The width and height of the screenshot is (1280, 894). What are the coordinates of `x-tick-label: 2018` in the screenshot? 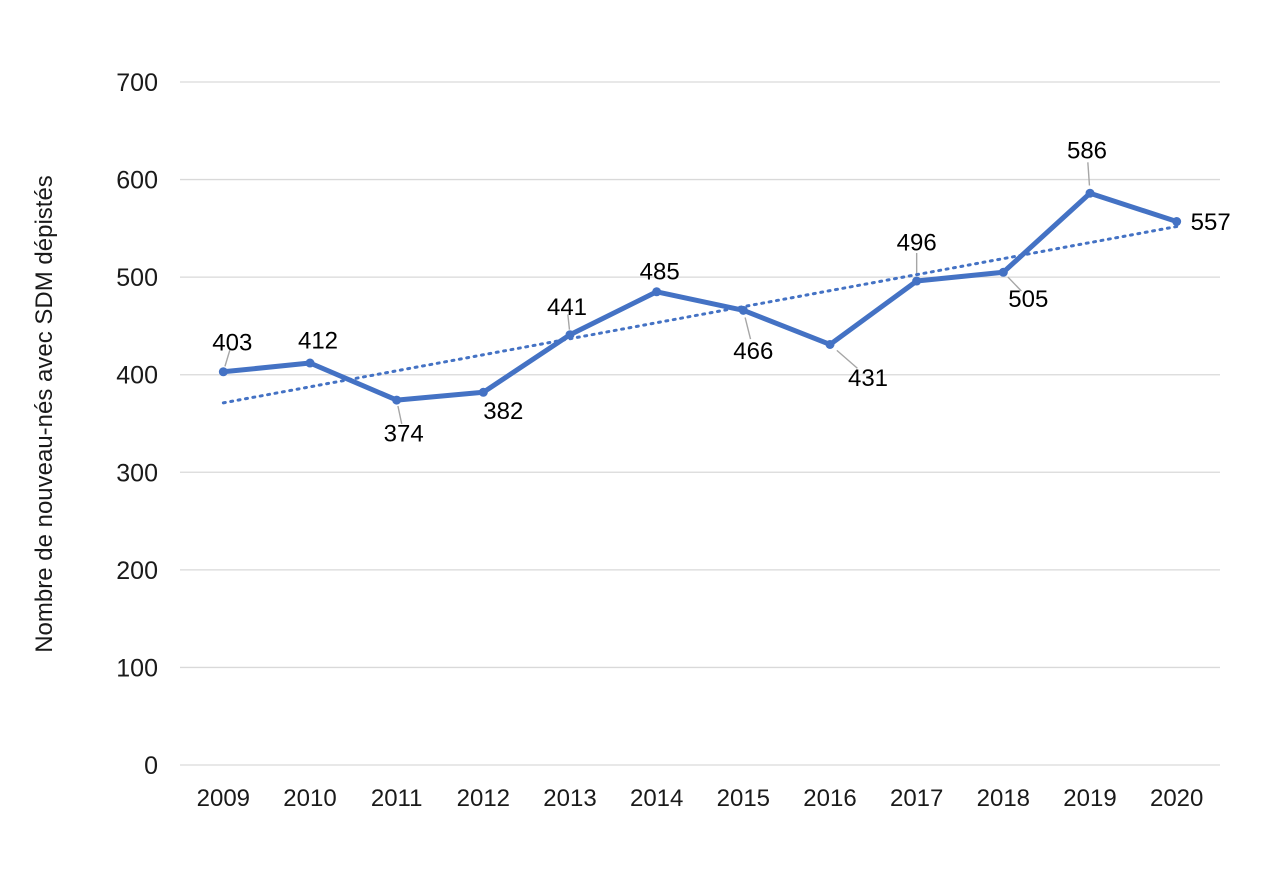 It's located at (1003, 798).